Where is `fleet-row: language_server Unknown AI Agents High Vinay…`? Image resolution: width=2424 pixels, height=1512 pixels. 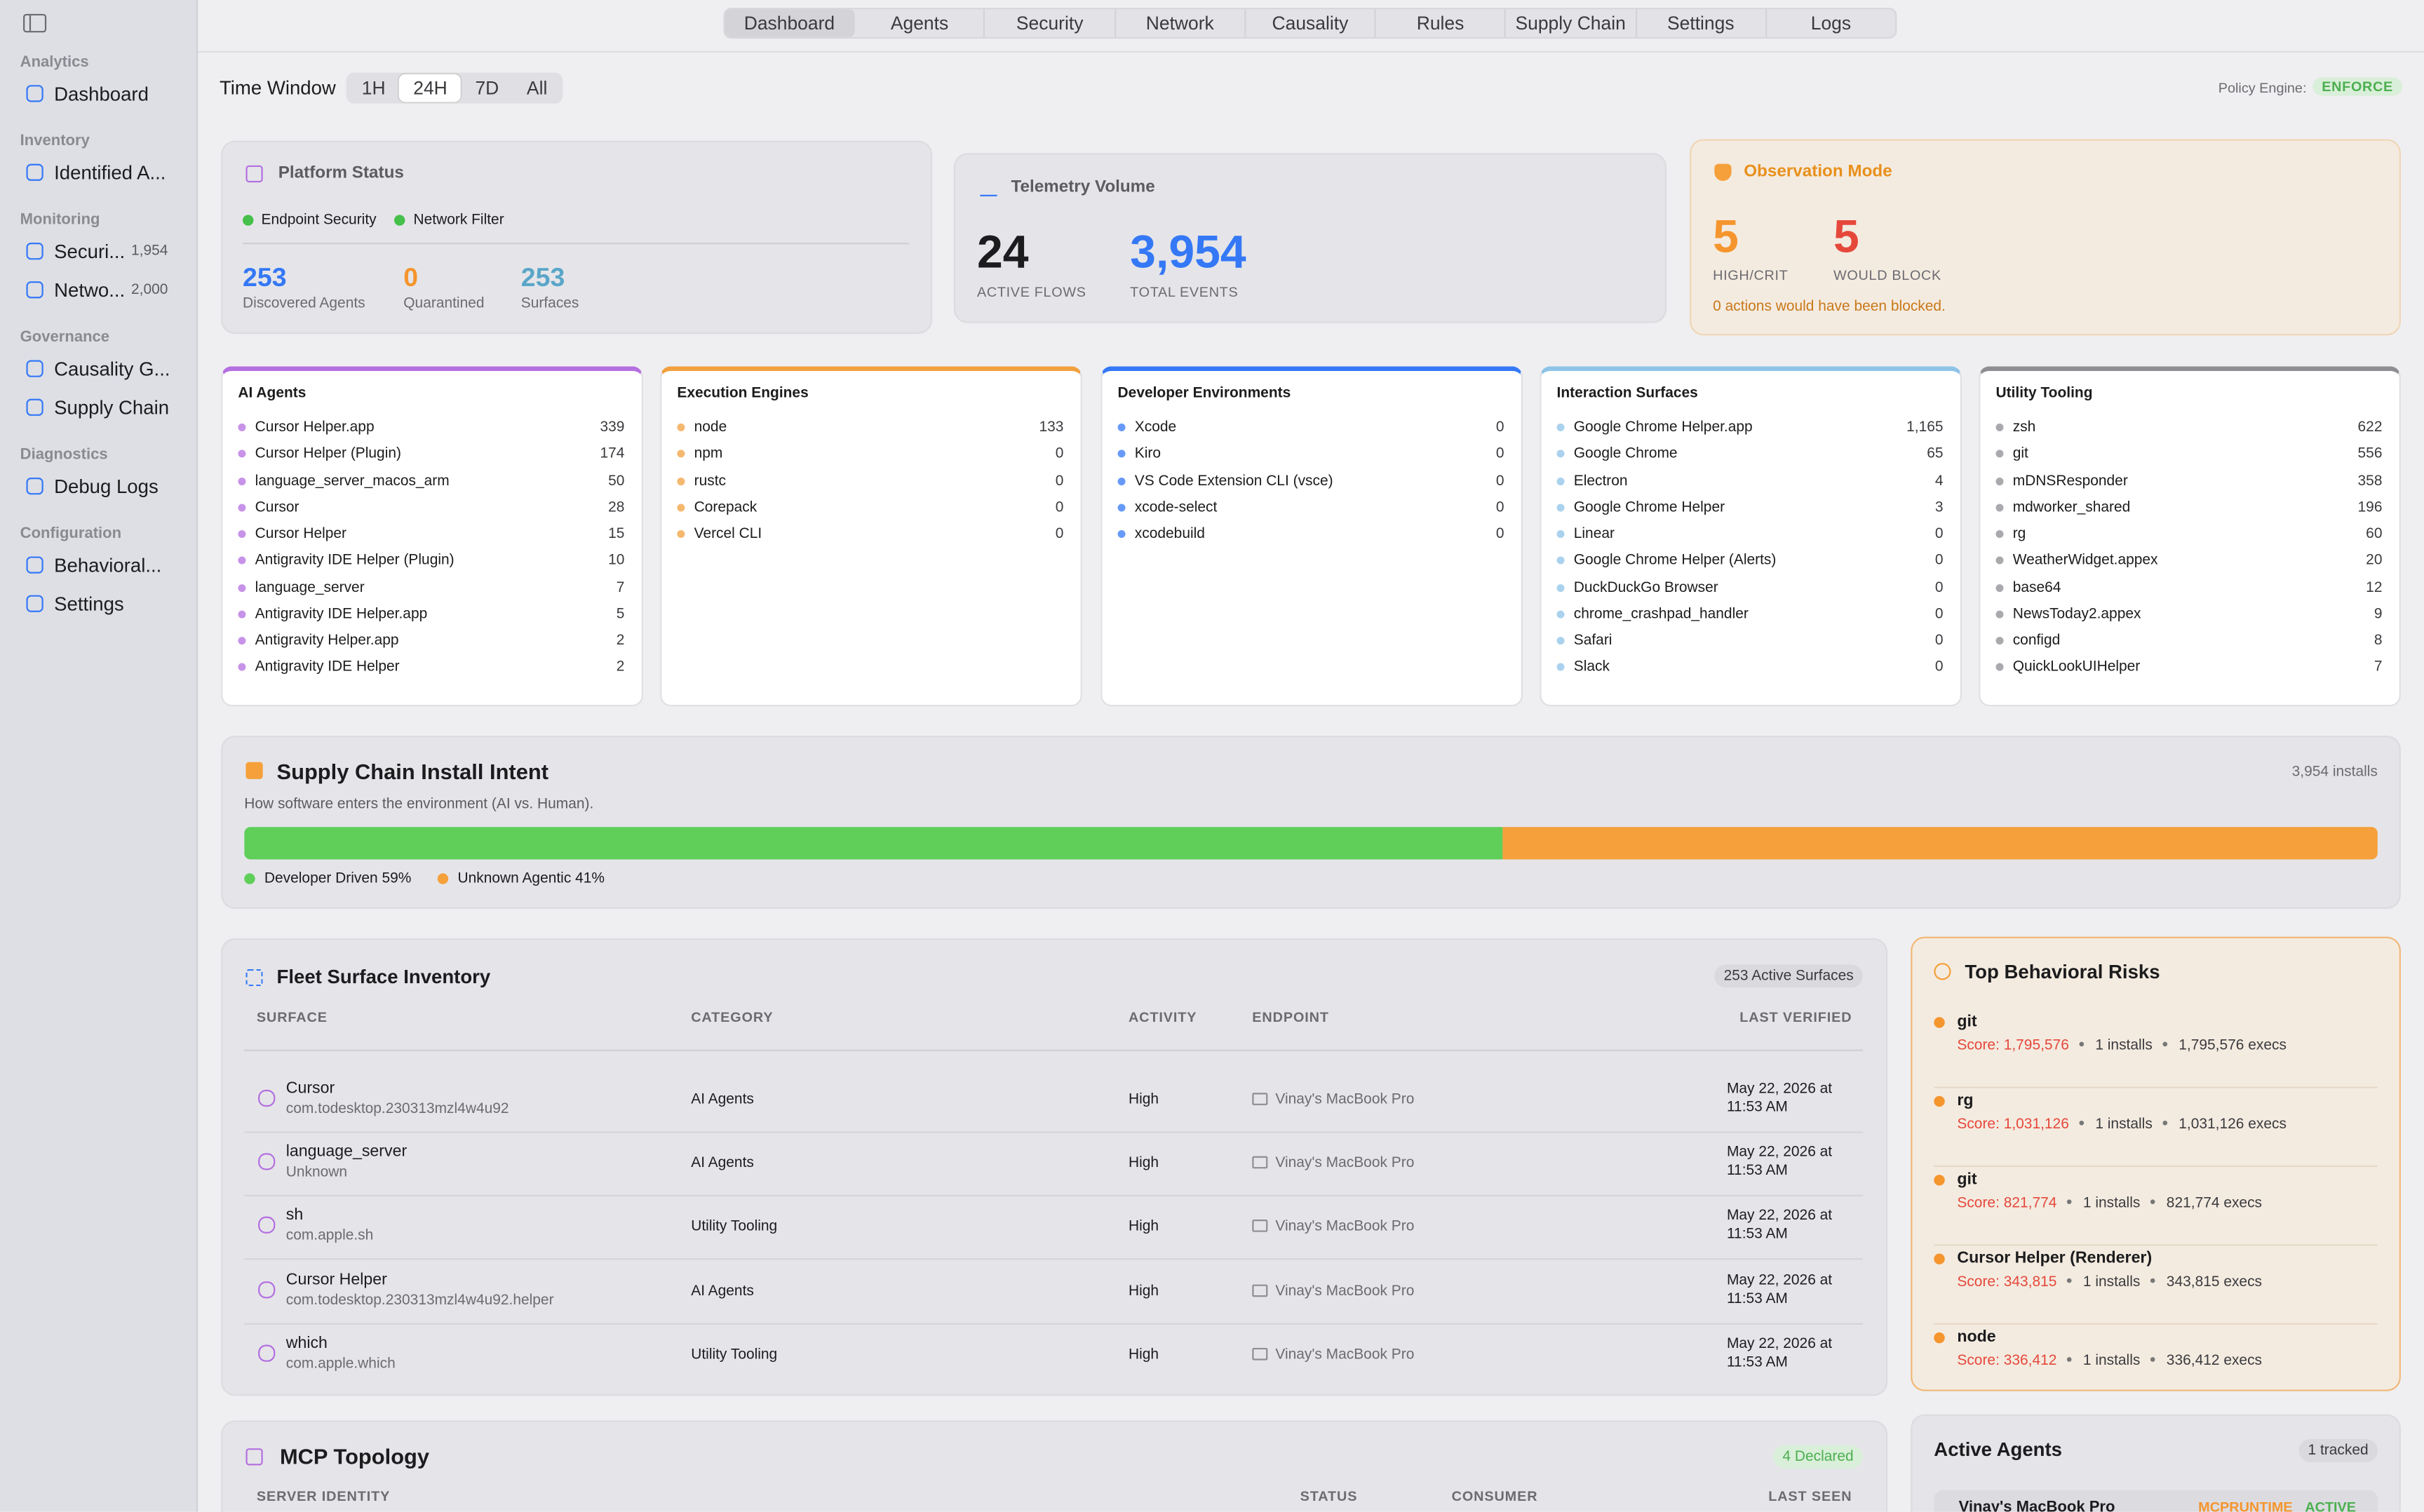
fleet-row: language_server Unknown AI Agents High Vinay… is located at coordinates (1053, 1164).